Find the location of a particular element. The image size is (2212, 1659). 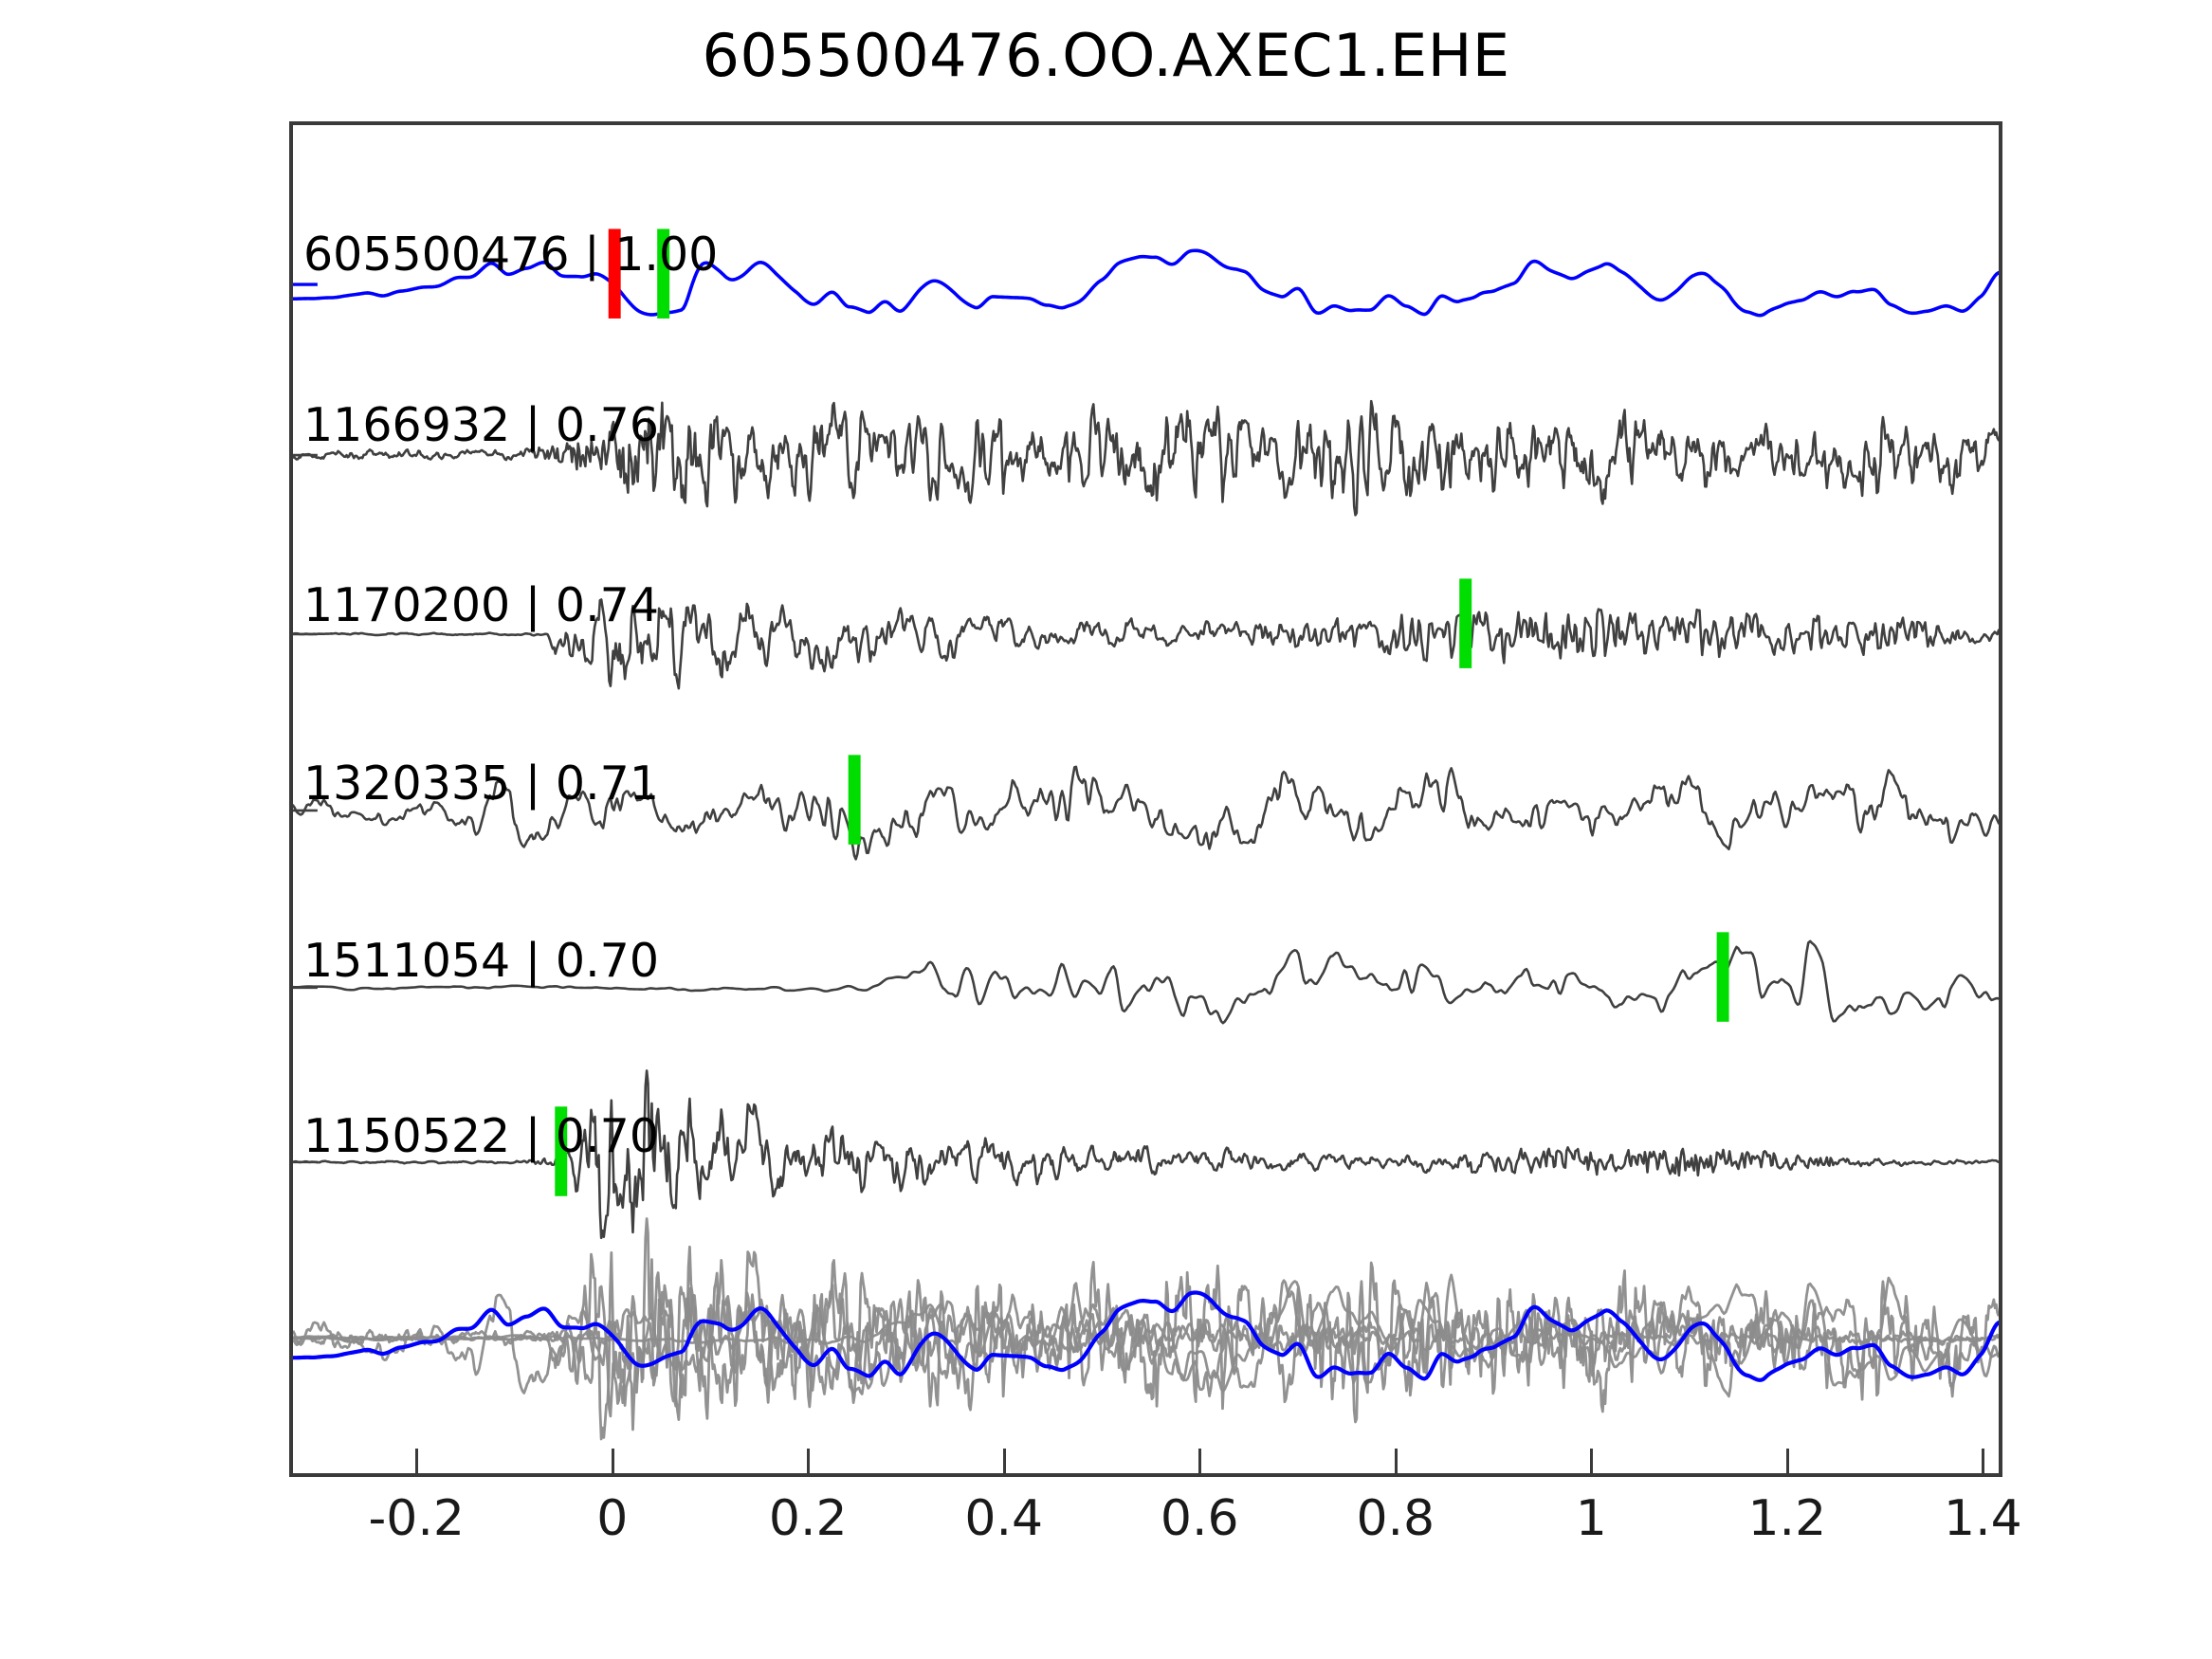

overlay-stack-panel is located at coordinates (1146, 1329).